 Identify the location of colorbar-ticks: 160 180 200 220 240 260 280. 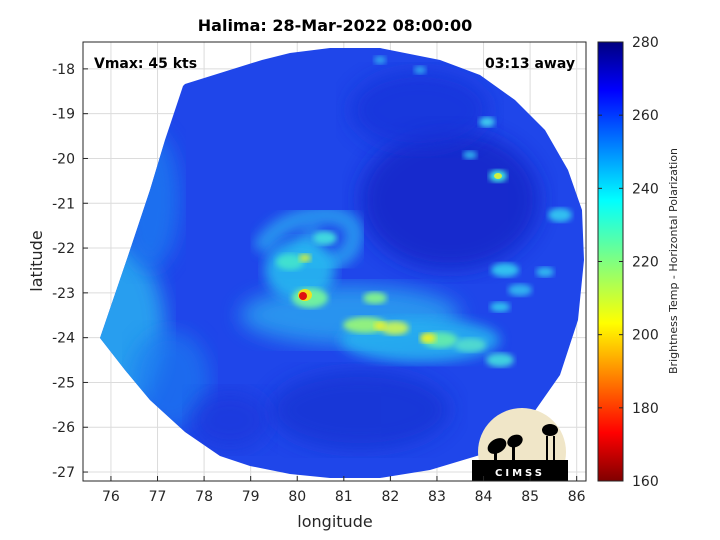
(628, 262).